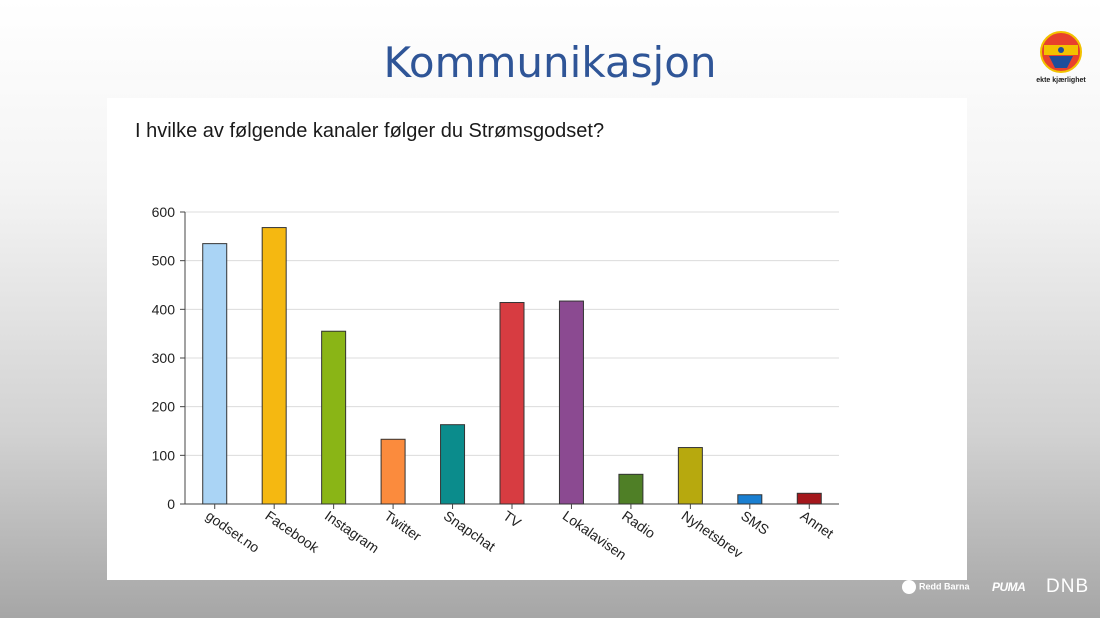  What do you see at coordinates (909, 587) in the screenshot?
I see `redd-barna-icon` at bounding box center [909, 587].